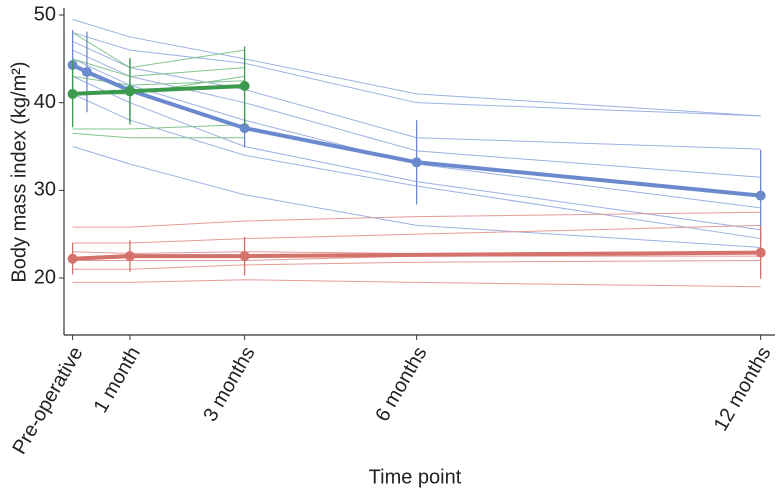 This screenshot has height=497, width=776. Describe the element at coordinates (743, 389) in the screenshot. I see `x-tick-label: 12 months` at that location.